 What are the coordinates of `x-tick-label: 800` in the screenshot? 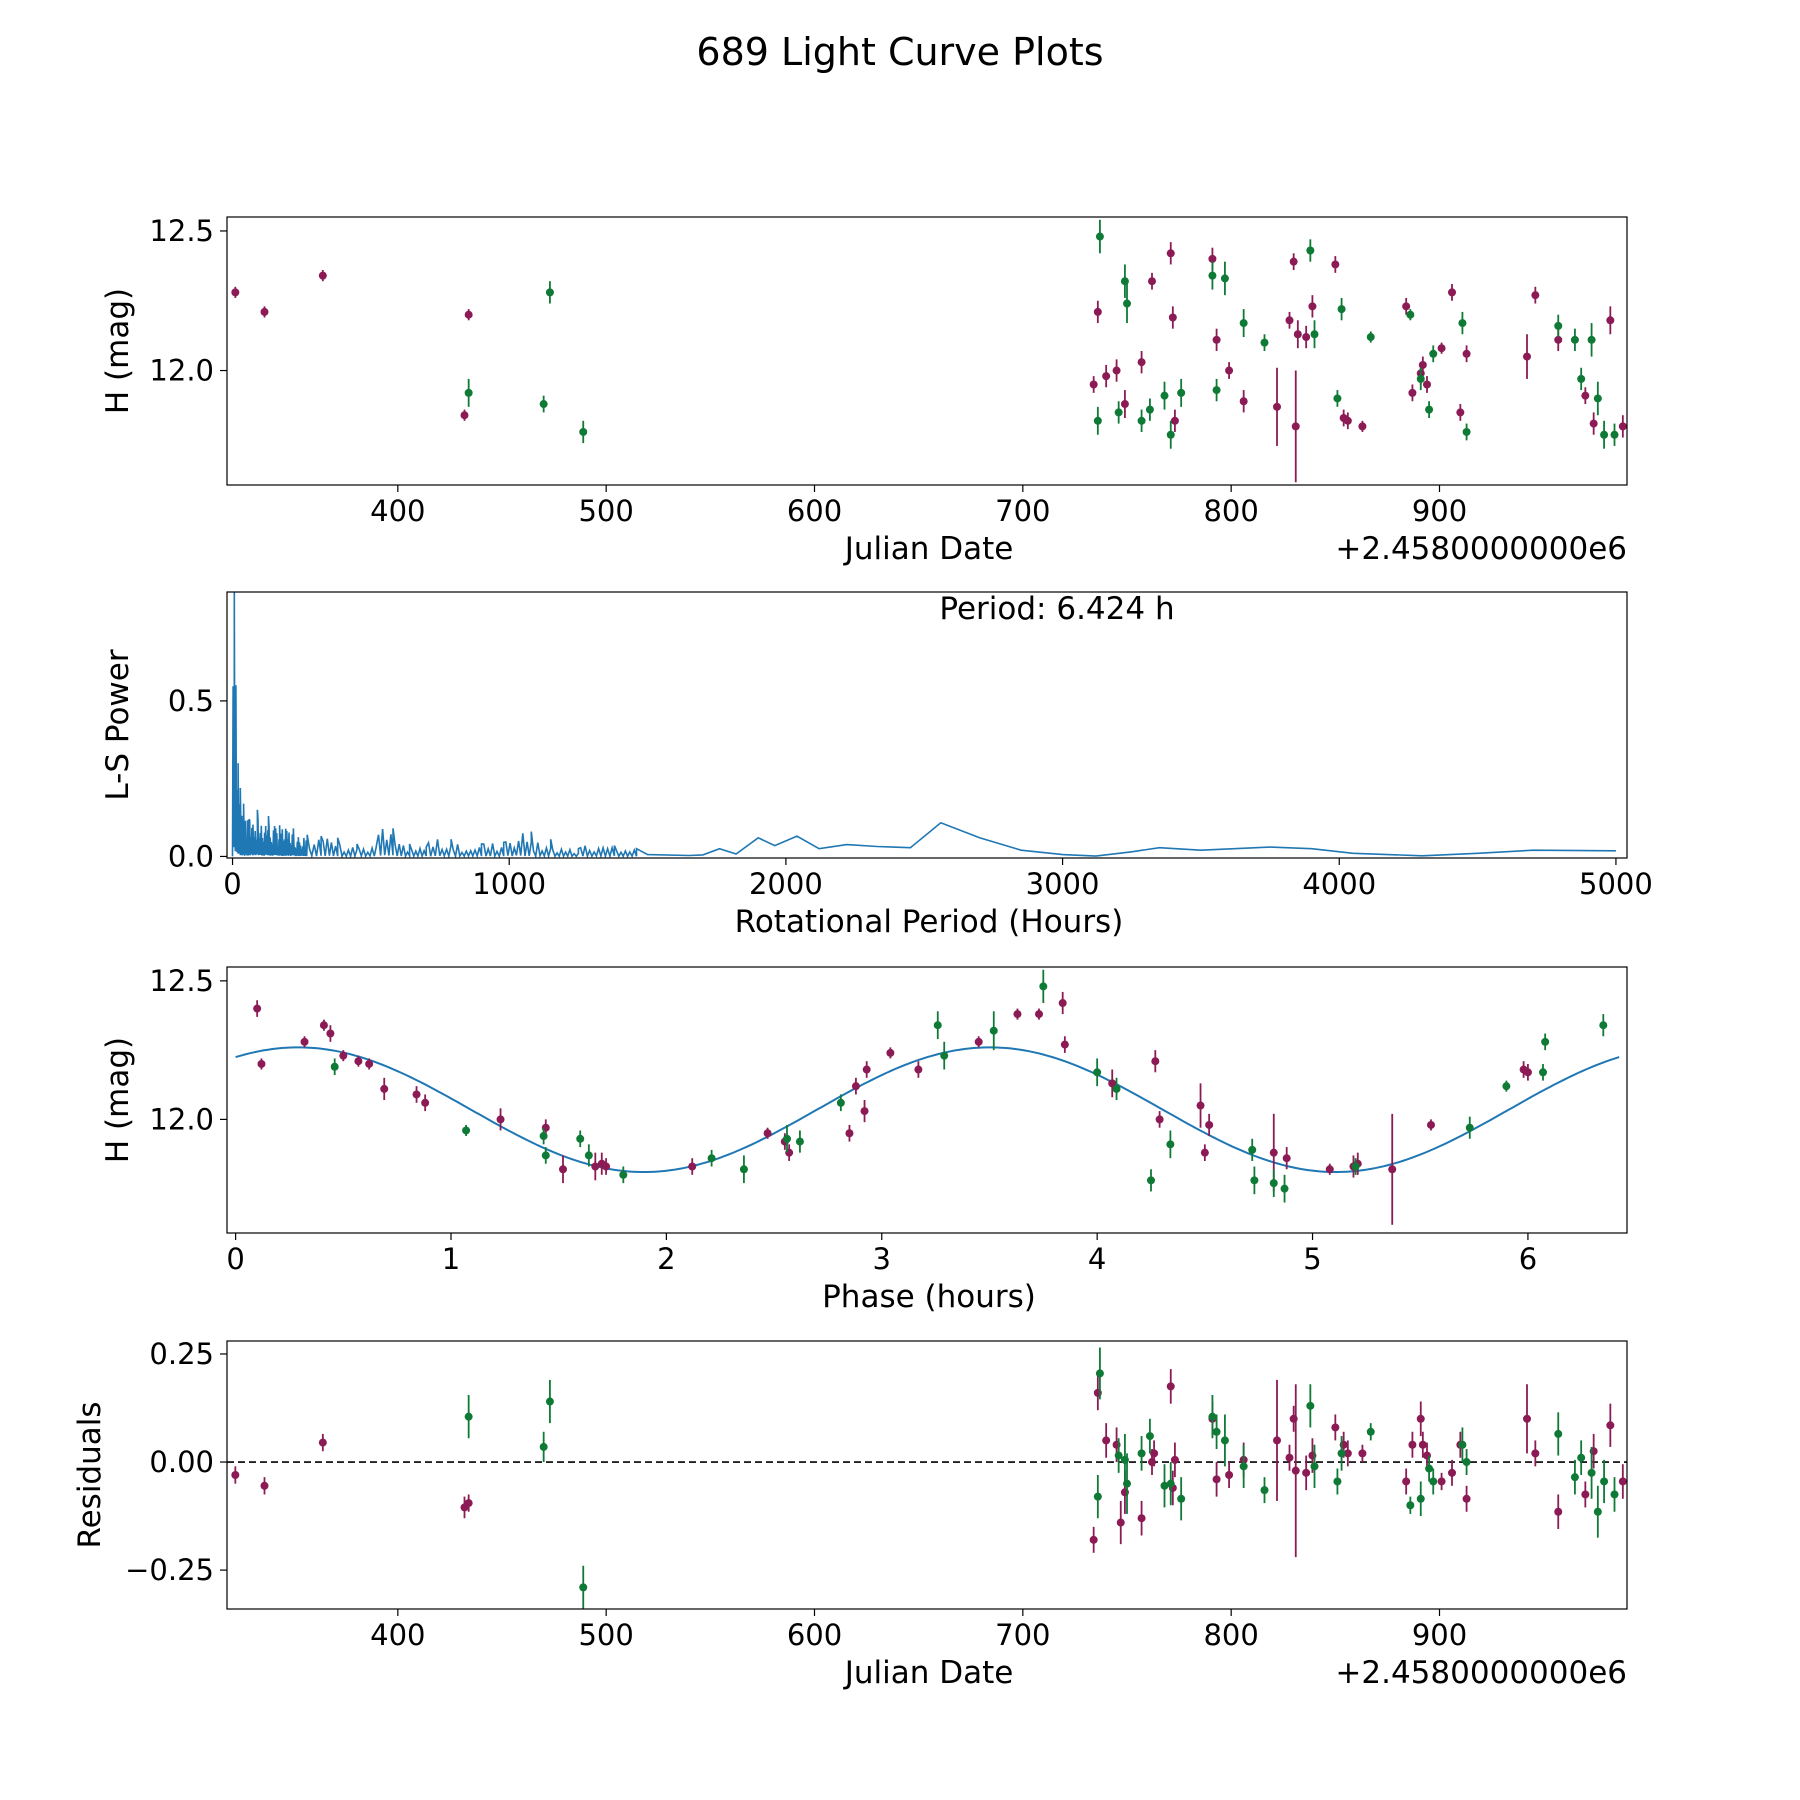 It's located at (1230, 511).